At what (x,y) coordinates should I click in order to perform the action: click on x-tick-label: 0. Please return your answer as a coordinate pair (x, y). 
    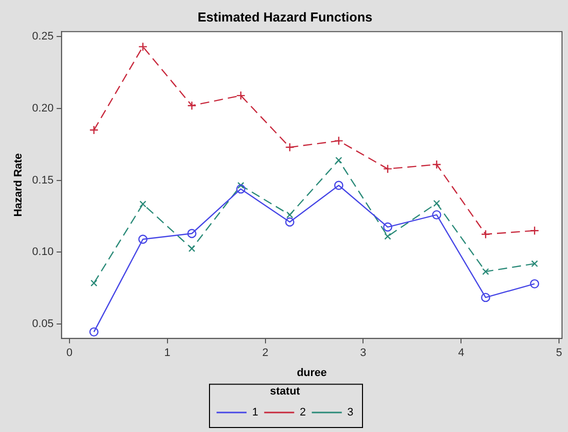
    Looking at the image, I should click on (69, 353).